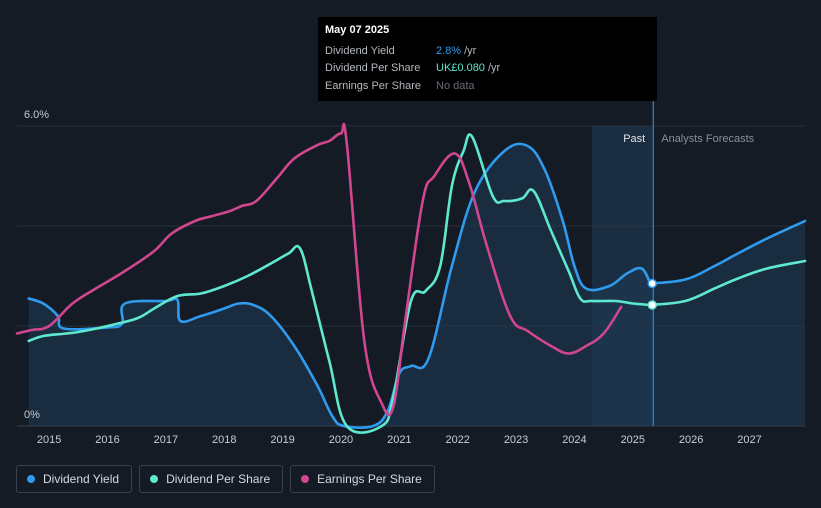 This screenshot has height=508, width=821. Describe the element at coordinates (707, 139) in the screenshot. I see `analysts-forecasts-label: Analysts Forecasts` at that location.